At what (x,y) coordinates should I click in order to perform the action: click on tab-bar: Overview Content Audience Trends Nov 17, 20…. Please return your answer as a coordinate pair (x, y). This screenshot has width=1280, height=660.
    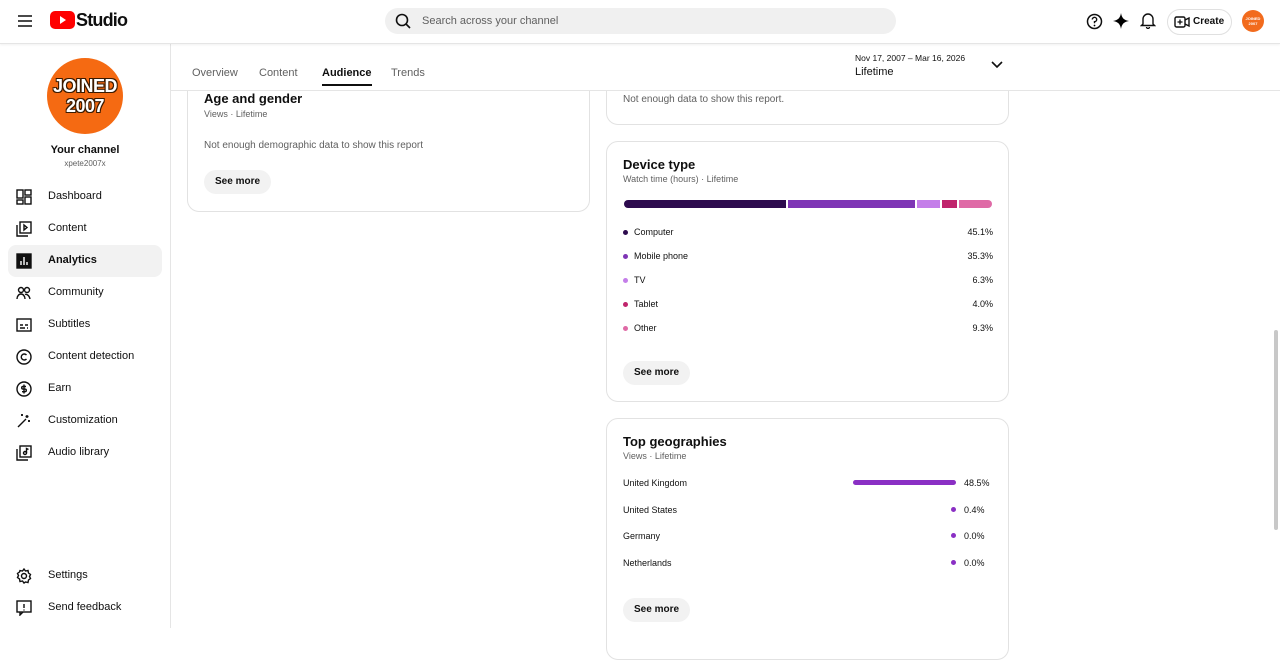
    Looking at the image, I should click on (725, 67).